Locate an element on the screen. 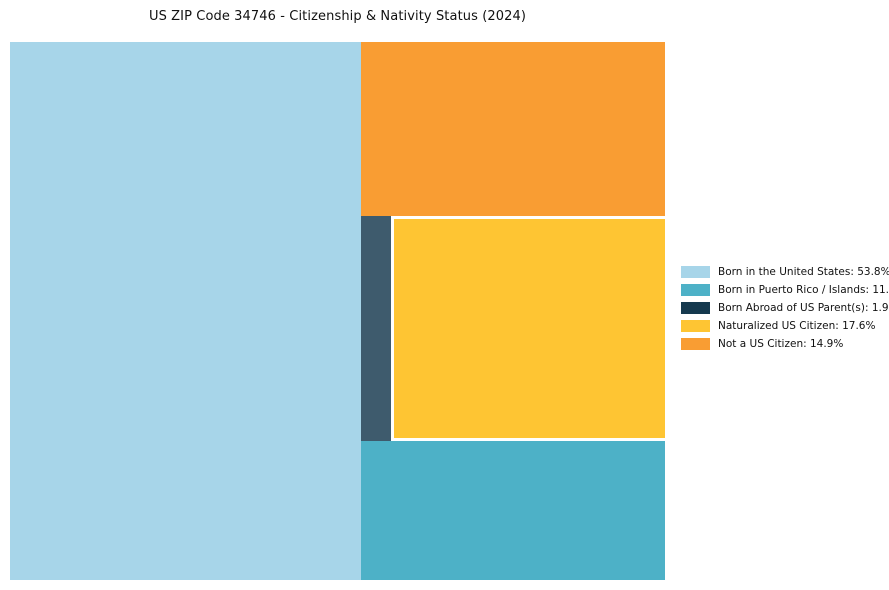 The image size is (889, 590). legend-item-born-abroad-of-us-parent-s: Born Abroad of US Parent(s): 1.9% is located at coordinates (785, 308).